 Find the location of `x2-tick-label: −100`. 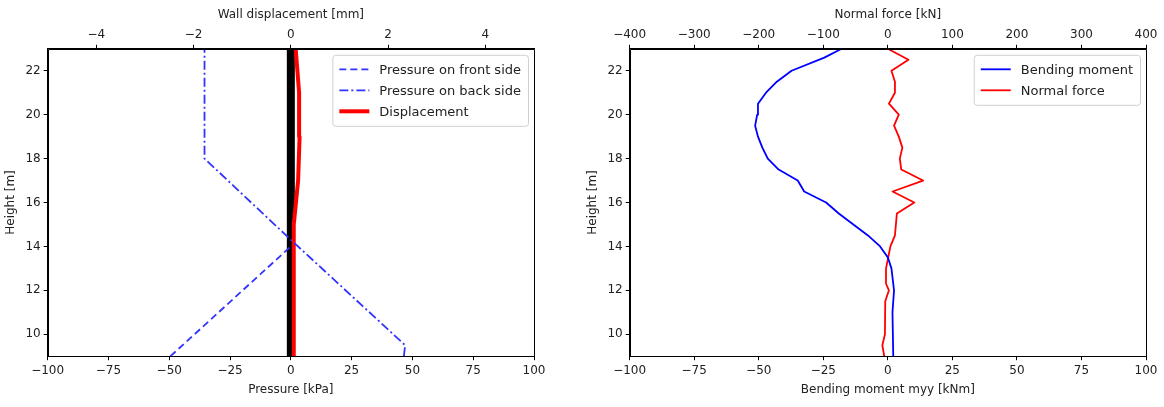

x2-tick-label: −100 is located at coordinates (823, 33).